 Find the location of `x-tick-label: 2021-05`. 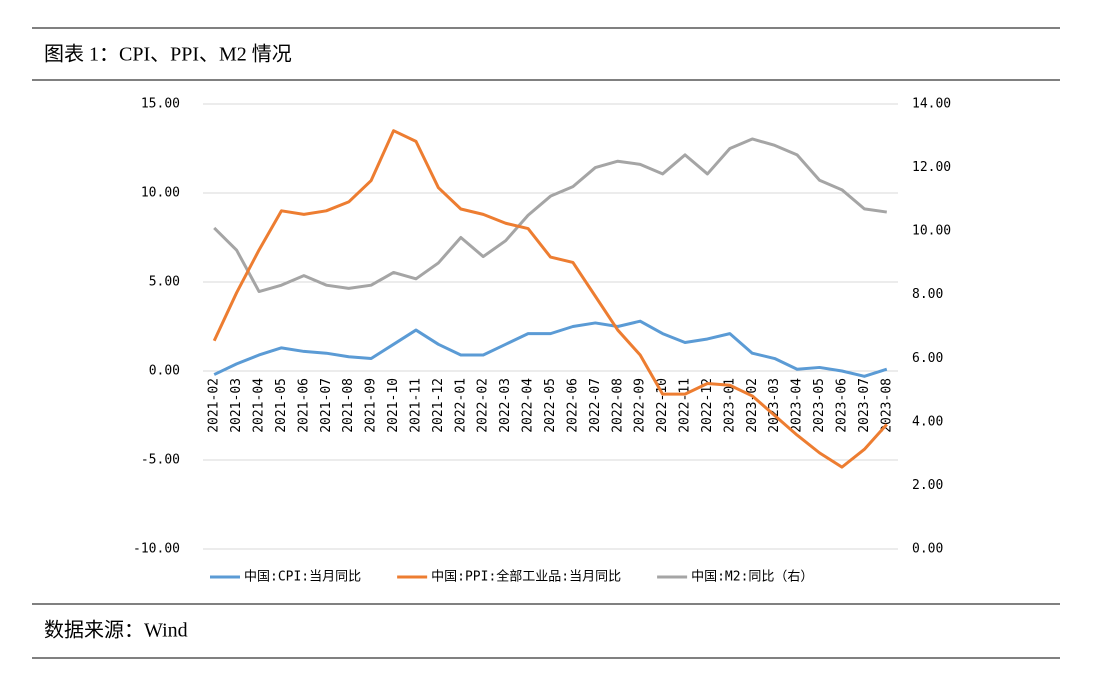

x-tick-label: 2021-05 is located at coordinates (281, 405).